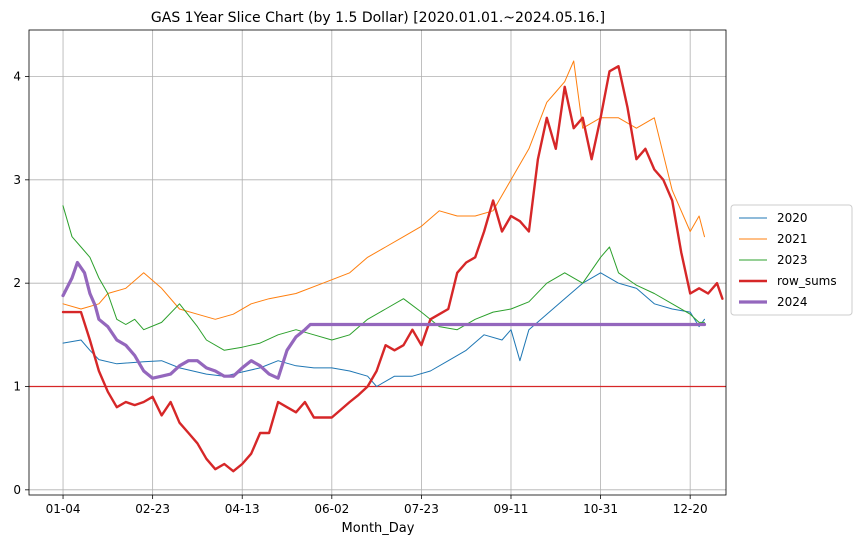  What do you see at coordinates (331, 509) in the screenshot?
I see `x-tick-label: 06-02` at bounding box center [331, 509].